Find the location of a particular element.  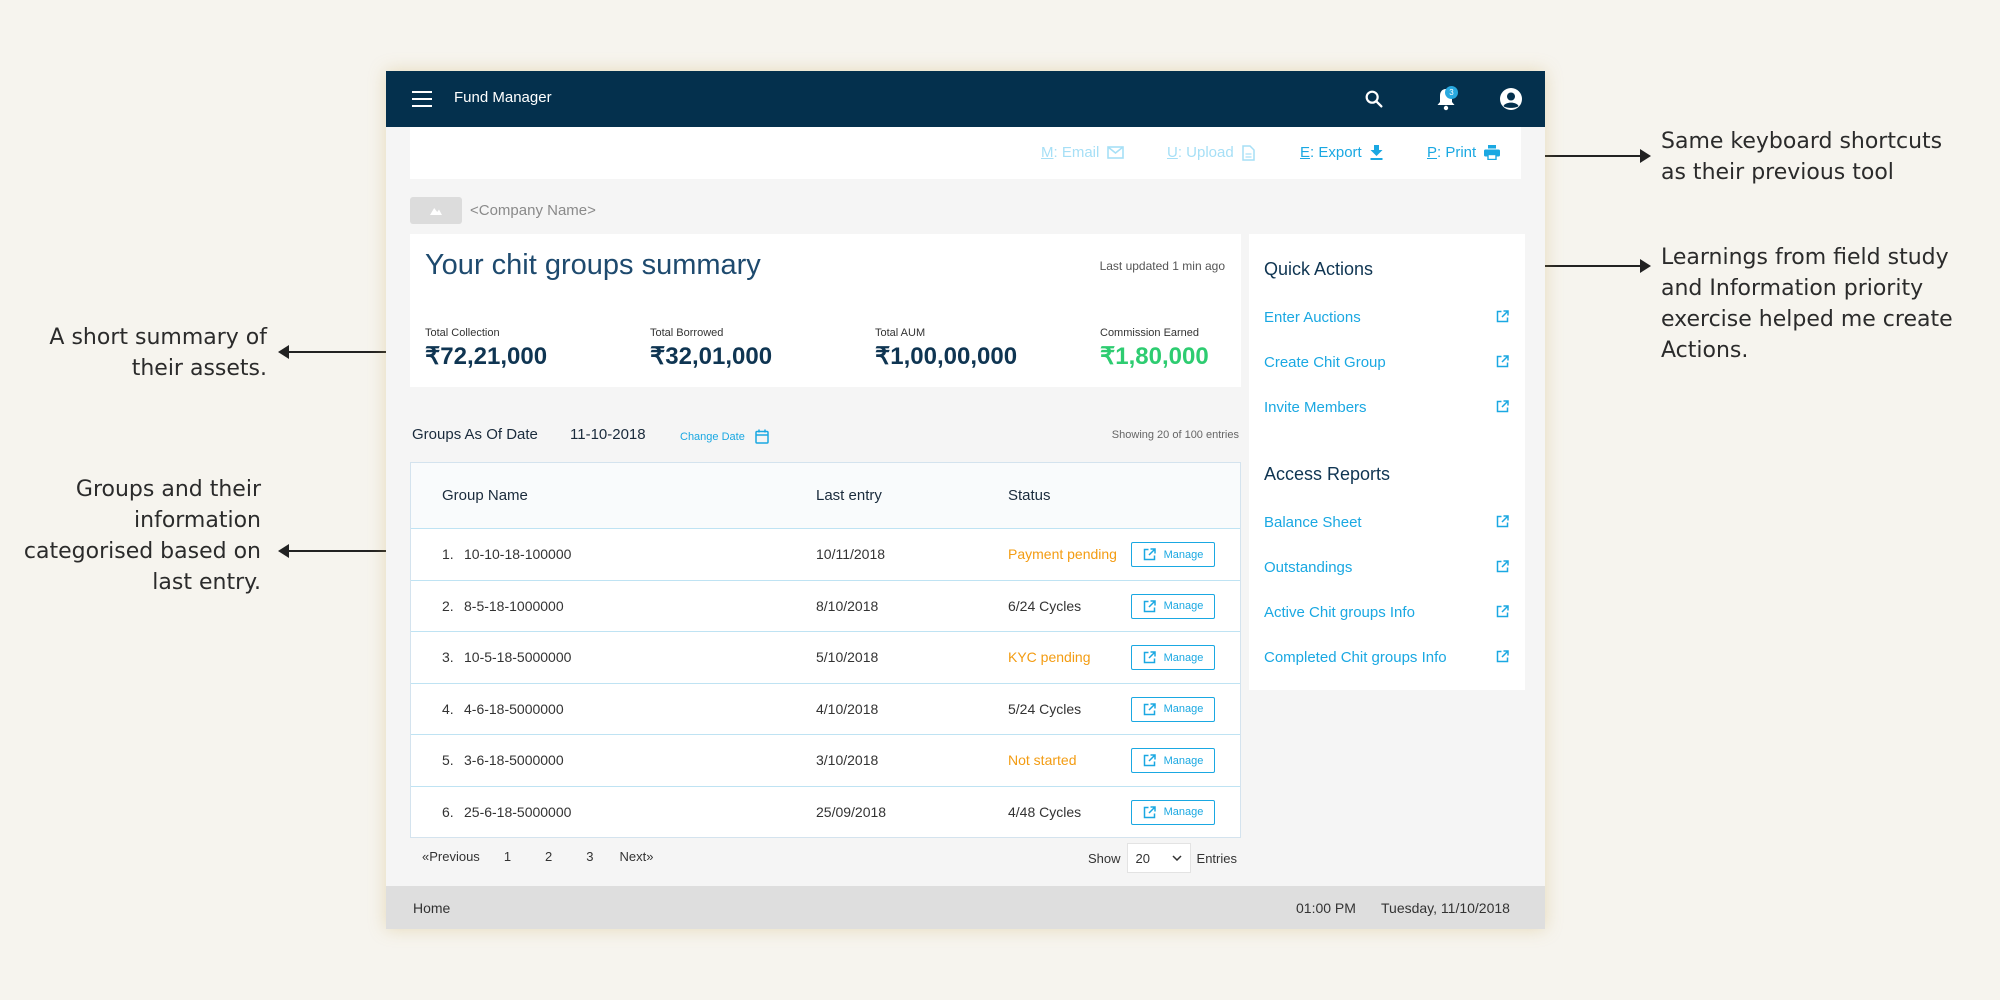

quick-action-link: Invite Members is located at coordinates (1386, 407).